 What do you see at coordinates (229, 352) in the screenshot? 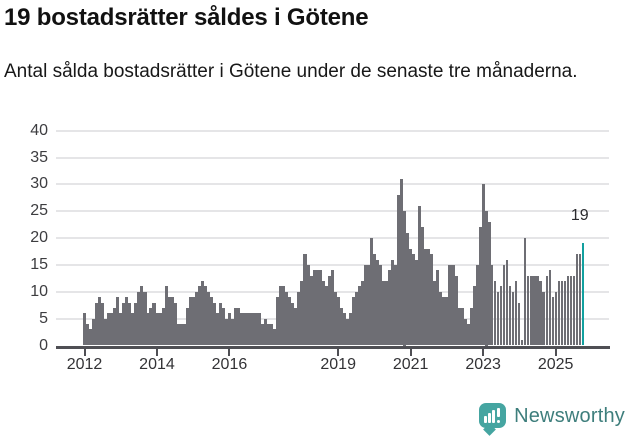
I see `x-tick-2016` at bounding box center [229, 352].